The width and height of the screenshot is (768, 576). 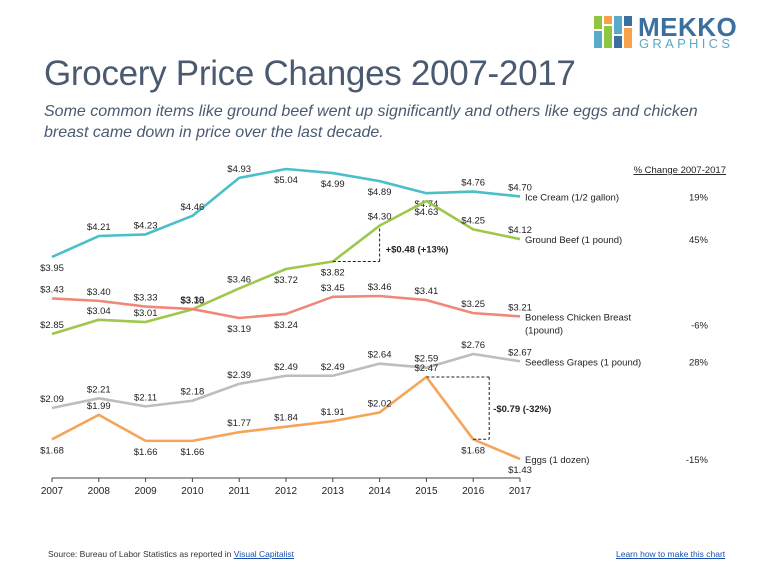 What do you see at coordinates (699, 197) in the screenshot?
I see `ice-cream-change-value: 19%` at bounding box center [699, 197].